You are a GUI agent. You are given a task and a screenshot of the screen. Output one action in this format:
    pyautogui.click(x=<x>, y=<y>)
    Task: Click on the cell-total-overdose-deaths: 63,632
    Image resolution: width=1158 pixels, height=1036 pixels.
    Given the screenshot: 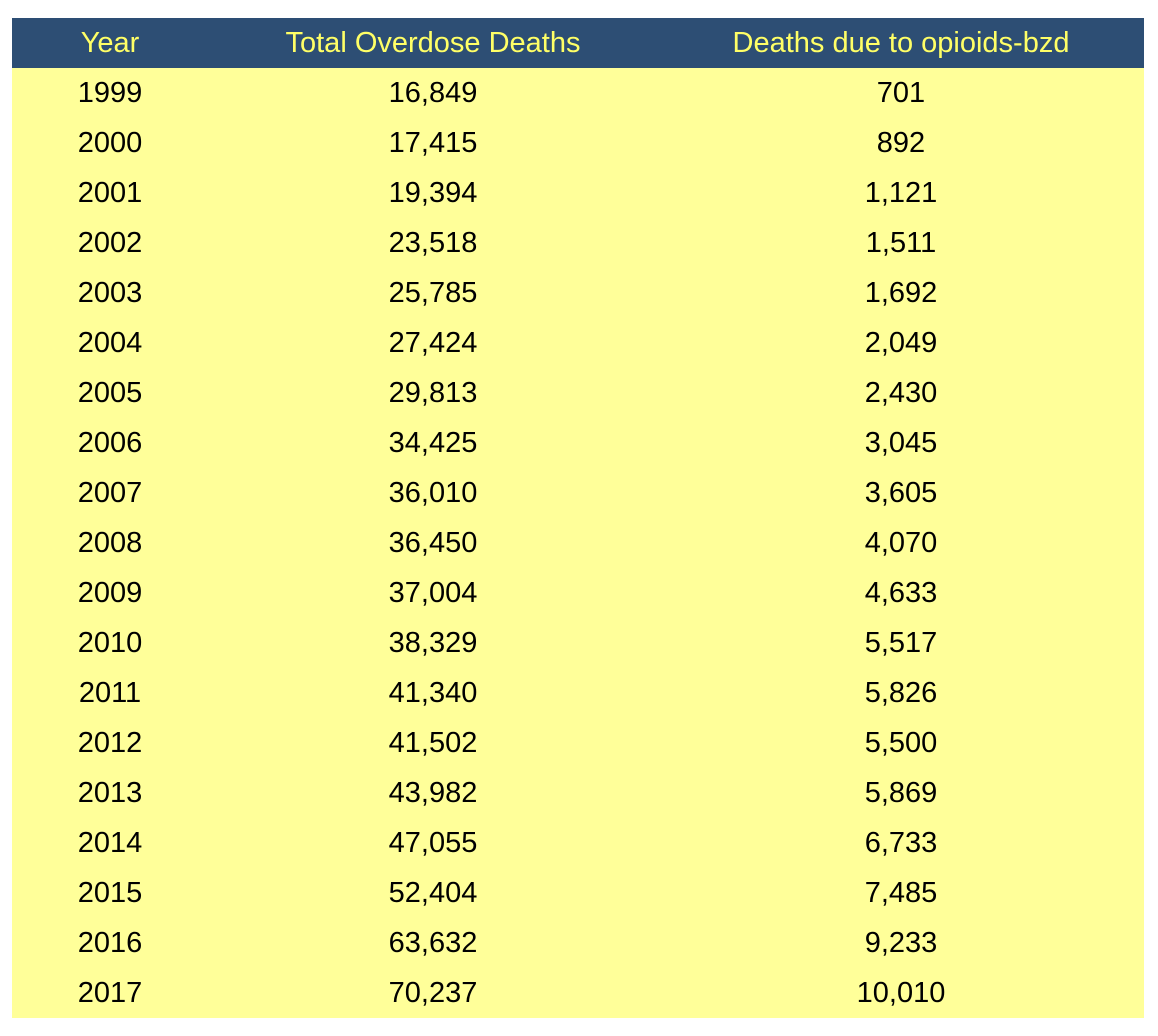 What is the action you would take?
    pyautogui.click(x=433, y=942)
    